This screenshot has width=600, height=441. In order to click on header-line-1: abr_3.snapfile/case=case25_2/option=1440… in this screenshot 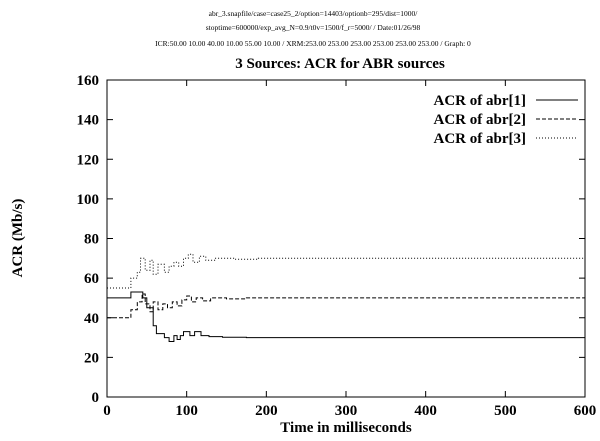, I will do `click(314, 13)`.